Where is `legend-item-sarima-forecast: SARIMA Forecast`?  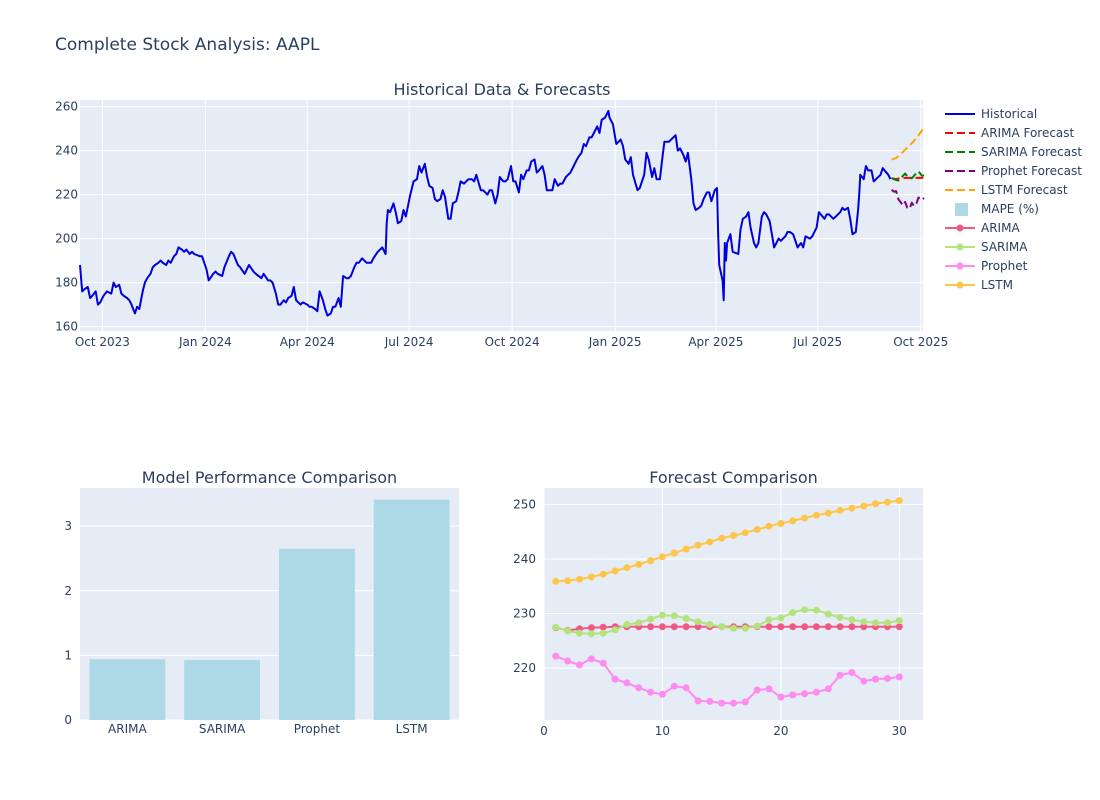
legend-item-sarima-forecast: SARIMA Forecast is located at coordinates (1013, 152).